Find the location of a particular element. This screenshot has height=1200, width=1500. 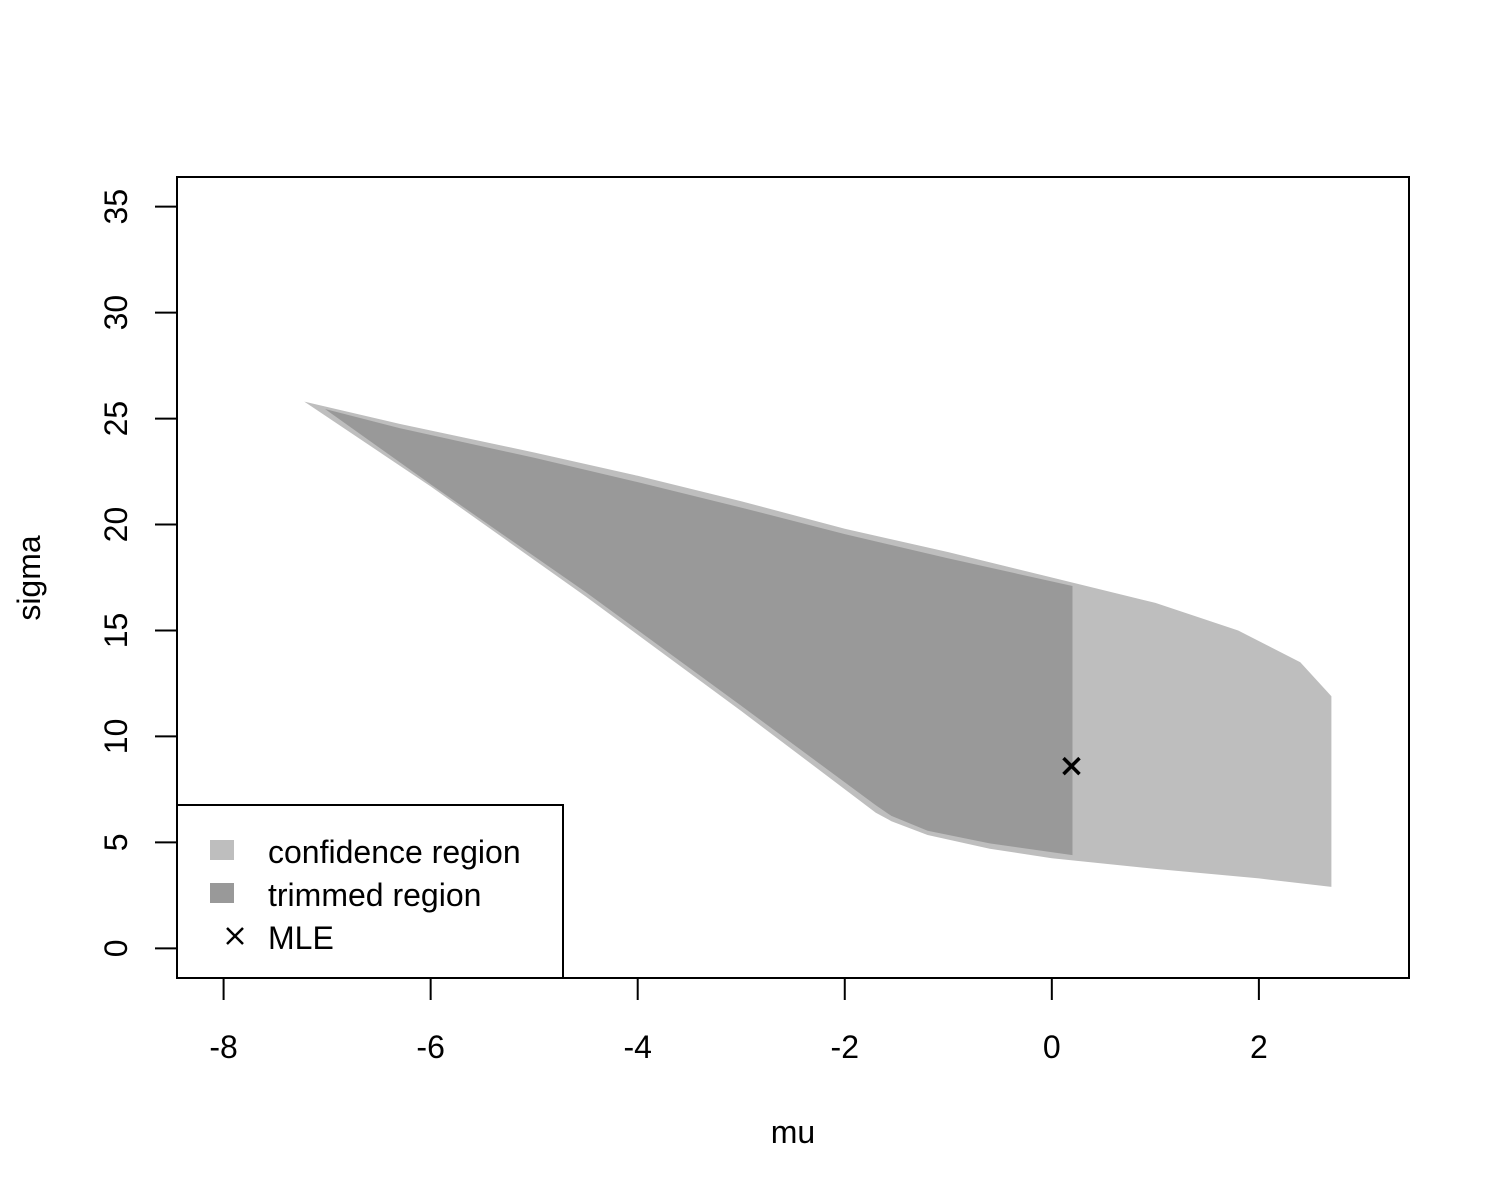

x-tick-label: -8 is located at coordinates (223, 1047).